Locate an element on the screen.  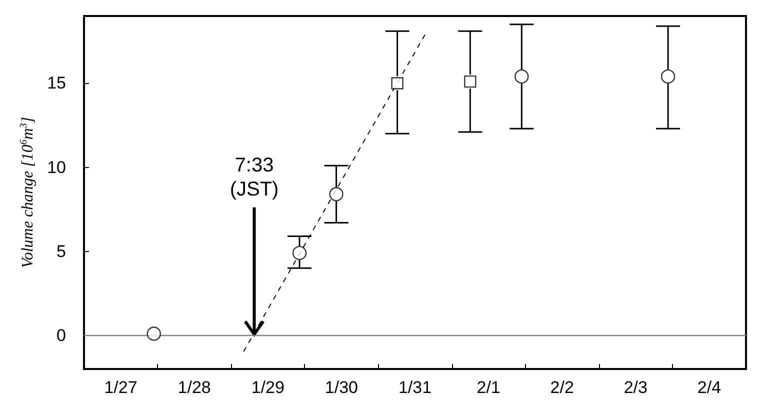
x-tick-label: 1/30 is located at coordinates (341, 387).